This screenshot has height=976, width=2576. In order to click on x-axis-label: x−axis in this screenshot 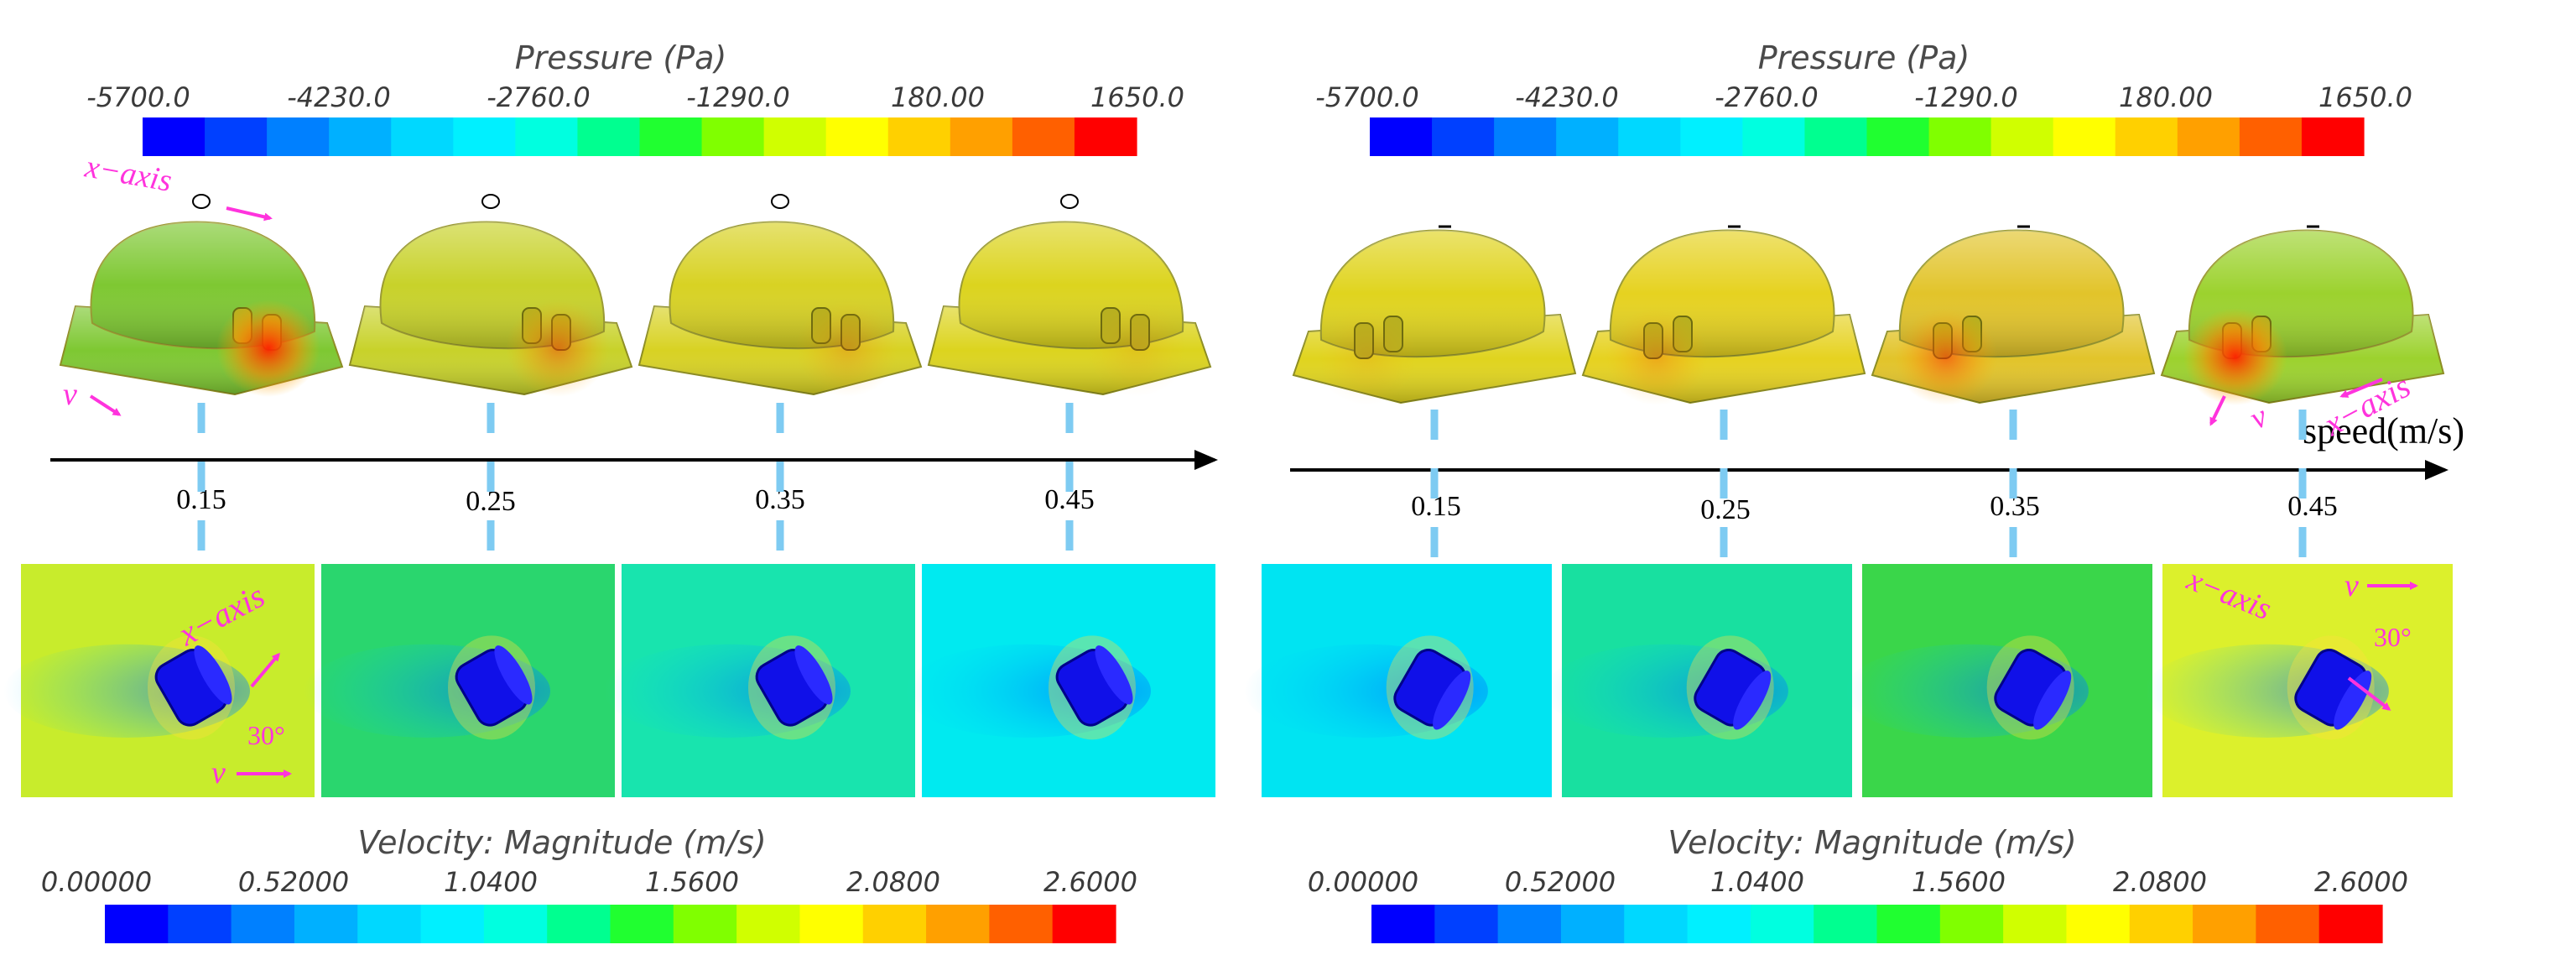, I will do `click(127, 174)`.